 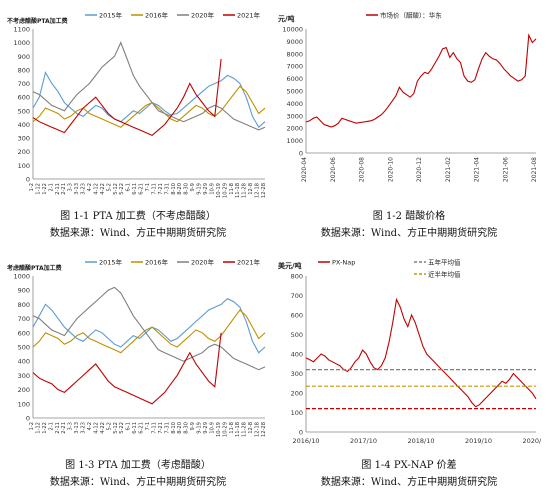 I want to click on y-tick-label: 800, so click(x=24, y=305).